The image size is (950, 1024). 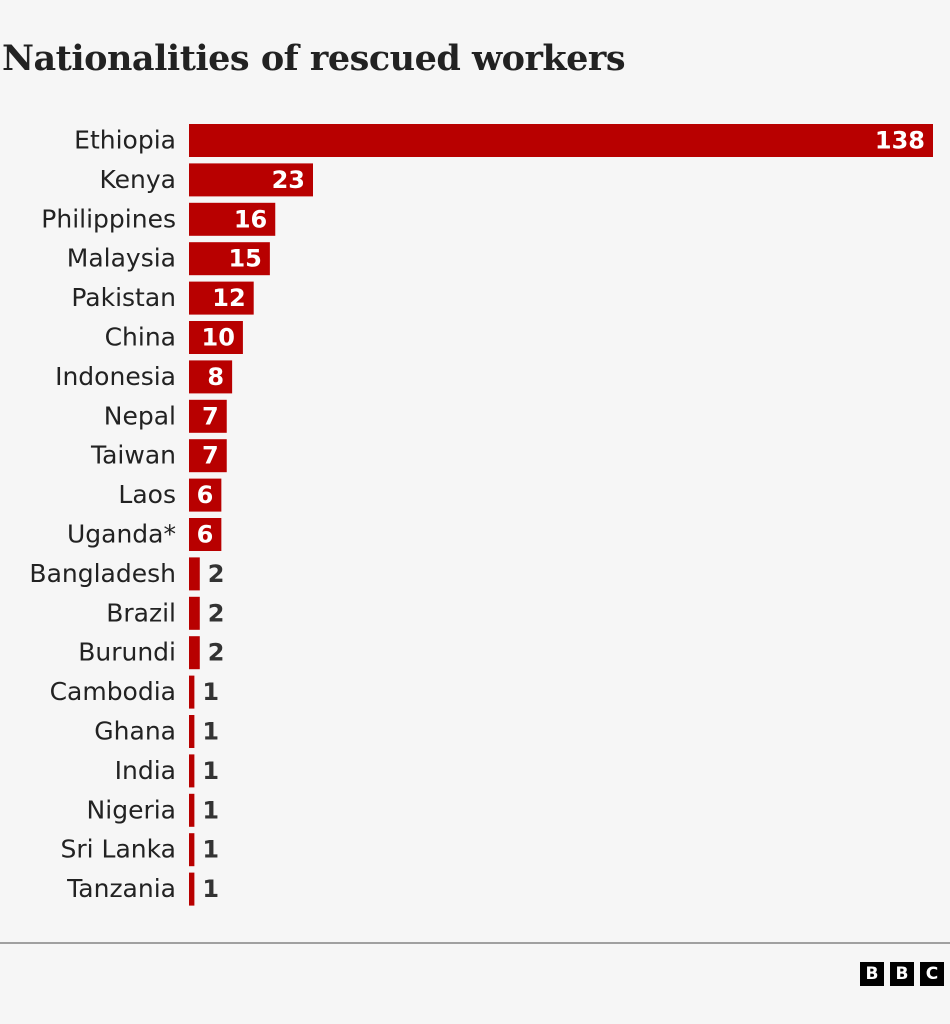 I want to click on data-label: 23, so click(x=288, y=180).